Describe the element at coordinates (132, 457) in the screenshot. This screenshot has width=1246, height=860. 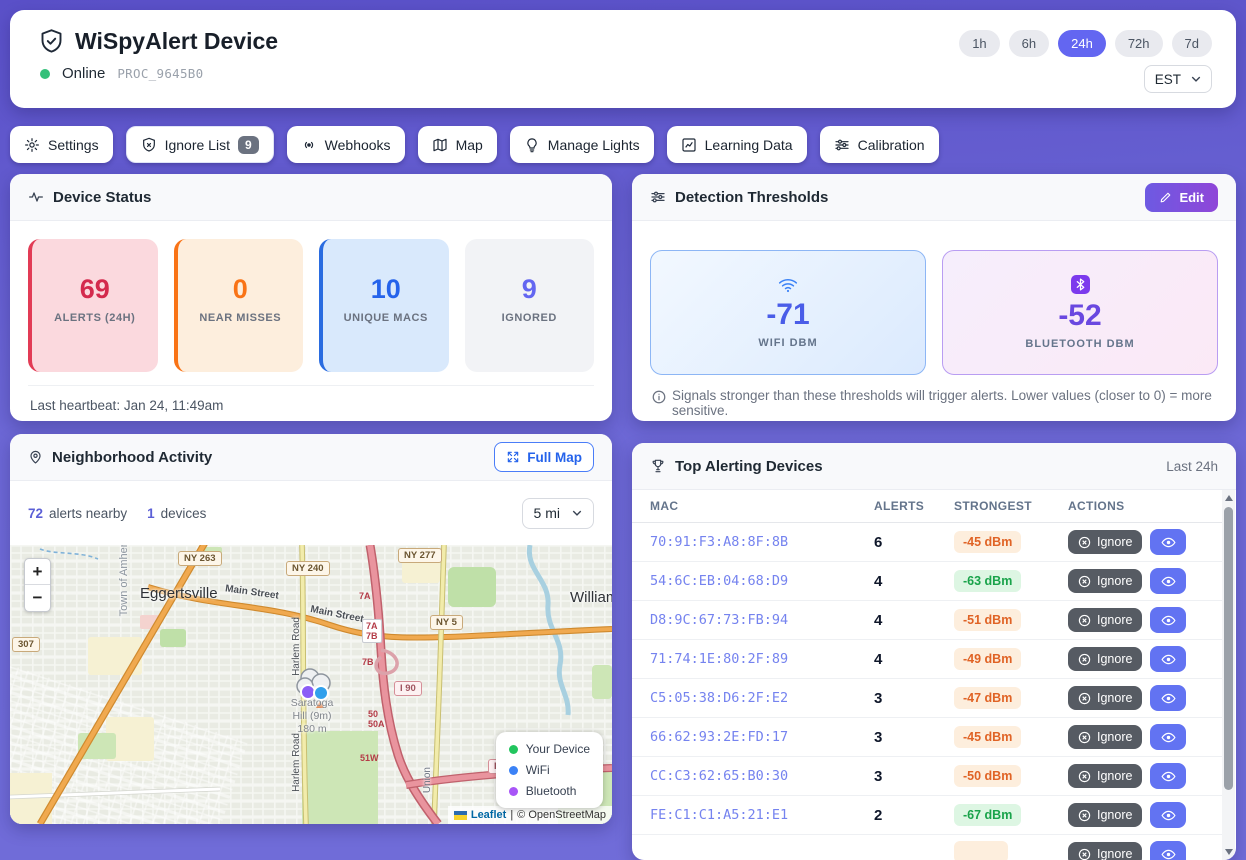
I see `neighborhood-title: Neighborhood Activity` at that location.